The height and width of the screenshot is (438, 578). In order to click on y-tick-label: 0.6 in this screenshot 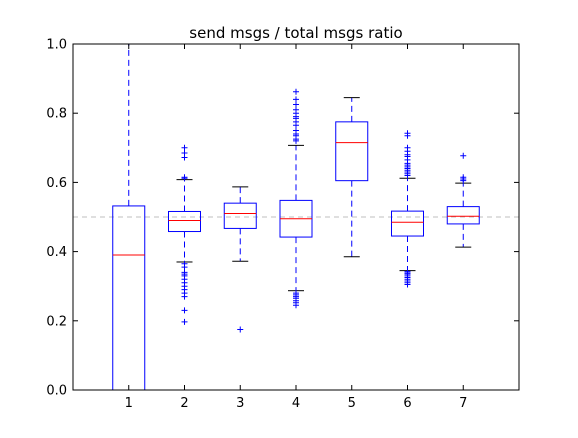, I will do `click(56, 183)`.